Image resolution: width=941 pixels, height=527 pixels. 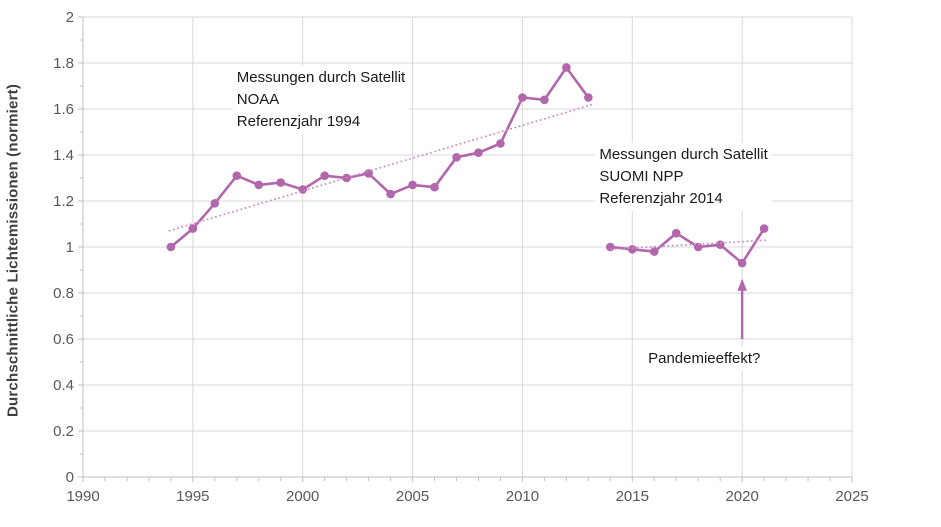 What do you see at coordinates (741, 496) in the screenshot?
I see `x-tick-label: 2020` at bounding box center [741, 496].